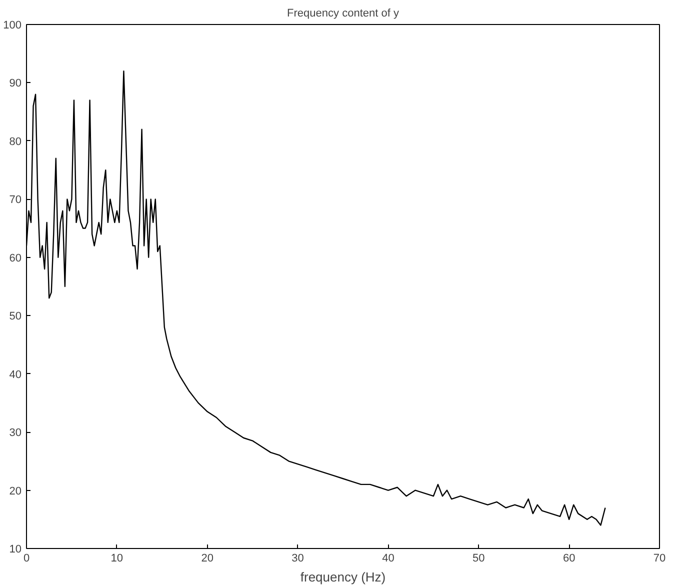 This screenshot has height=587, width=684. What do you see at coordinates (207, 558) in the screenshot?
I see `x-tick-label: 20` at bounding box center [207, 558].